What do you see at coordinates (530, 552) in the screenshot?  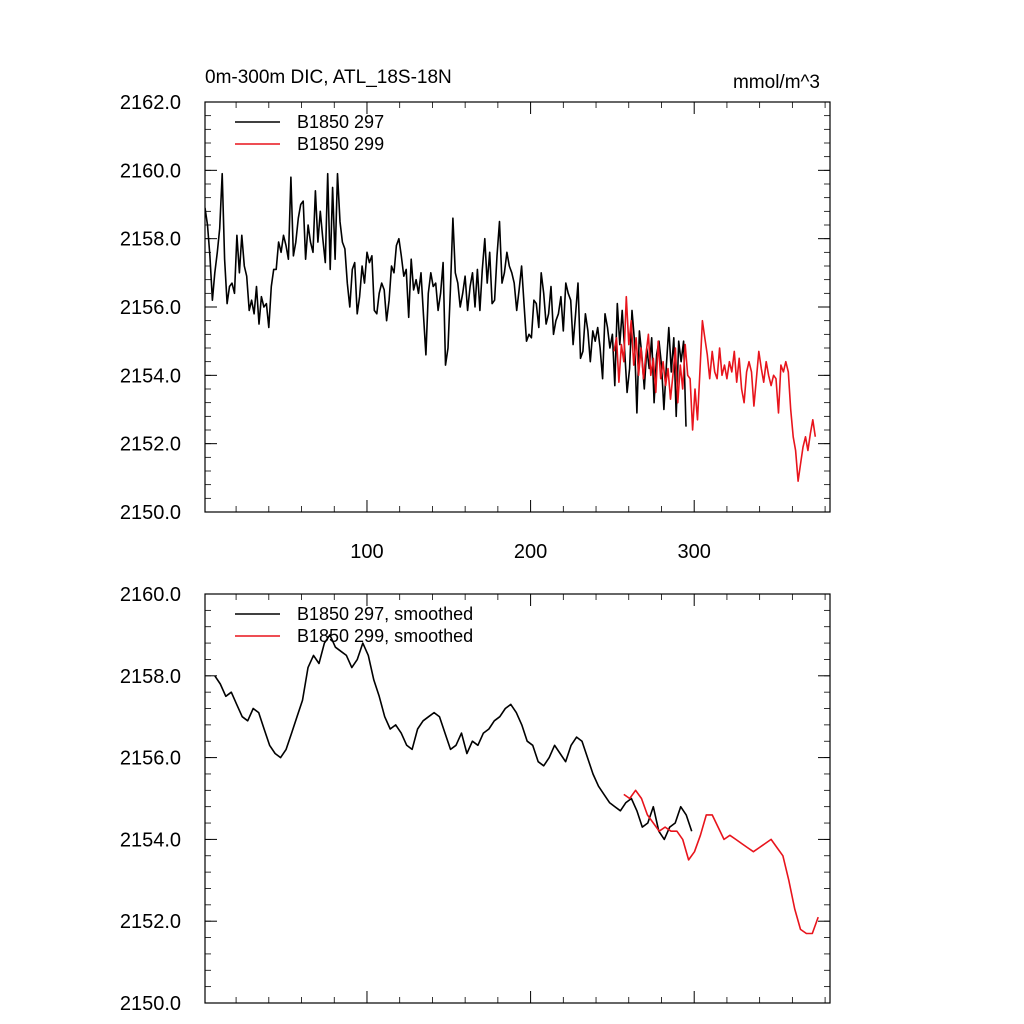 I see `x-tick-label: 200` at bounding box center [530, 552].